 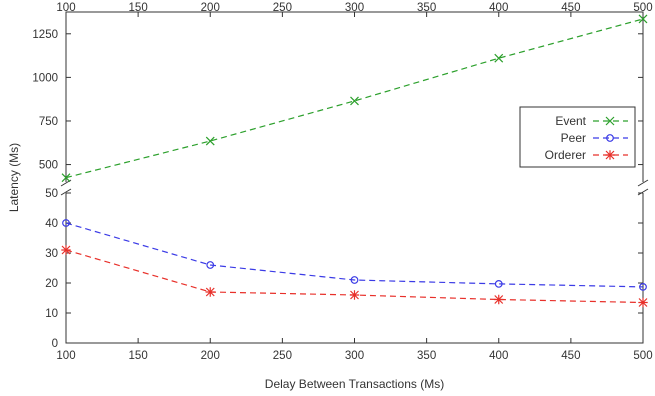 I want to click on legend-marker-orderer, so click(x=610, y=155).